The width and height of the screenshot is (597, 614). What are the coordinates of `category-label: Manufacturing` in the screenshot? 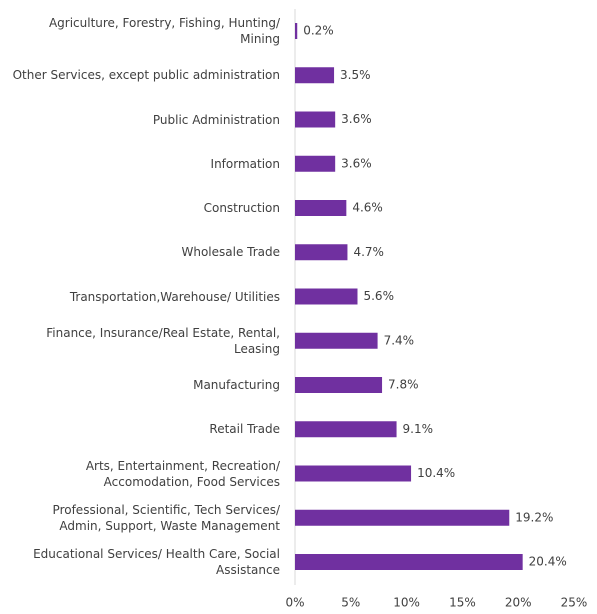 It's located at (236, 385).